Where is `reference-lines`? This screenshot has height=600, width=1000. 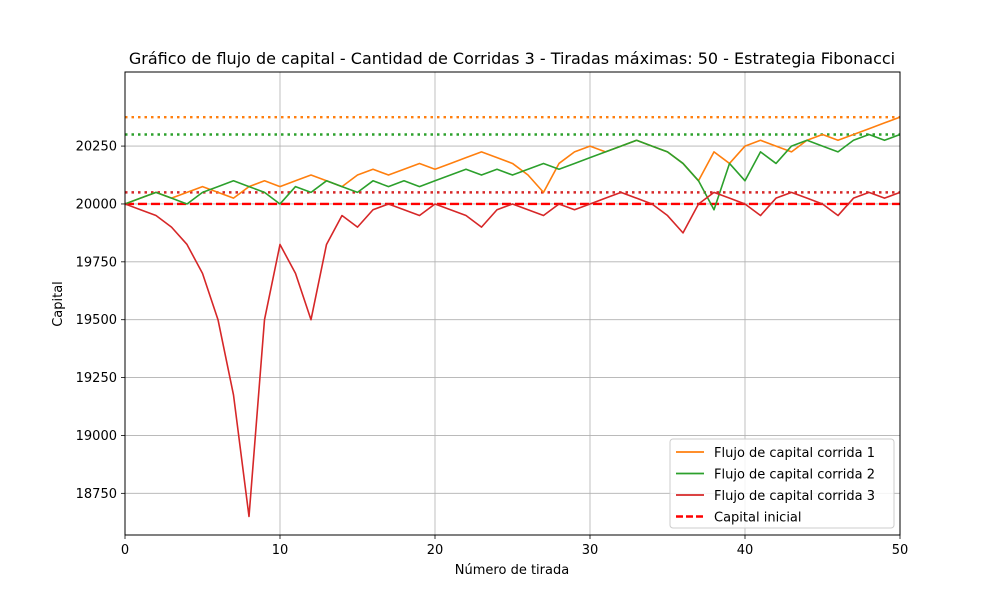
reference-lines is located at coordinates (512, 160).